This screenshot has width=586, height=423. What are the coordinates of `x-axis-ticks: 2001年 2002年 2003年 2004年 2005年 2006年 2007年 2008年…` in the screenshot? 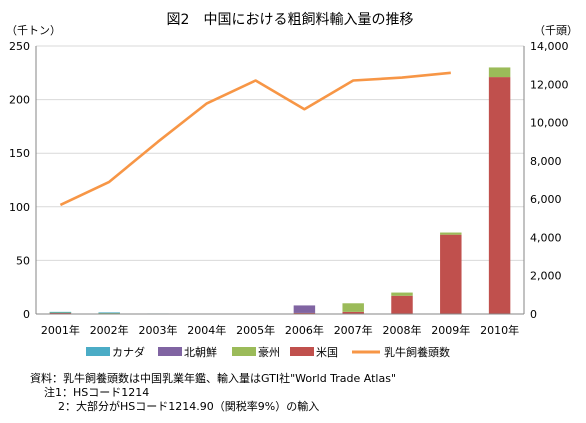 It's located at (280, 330).